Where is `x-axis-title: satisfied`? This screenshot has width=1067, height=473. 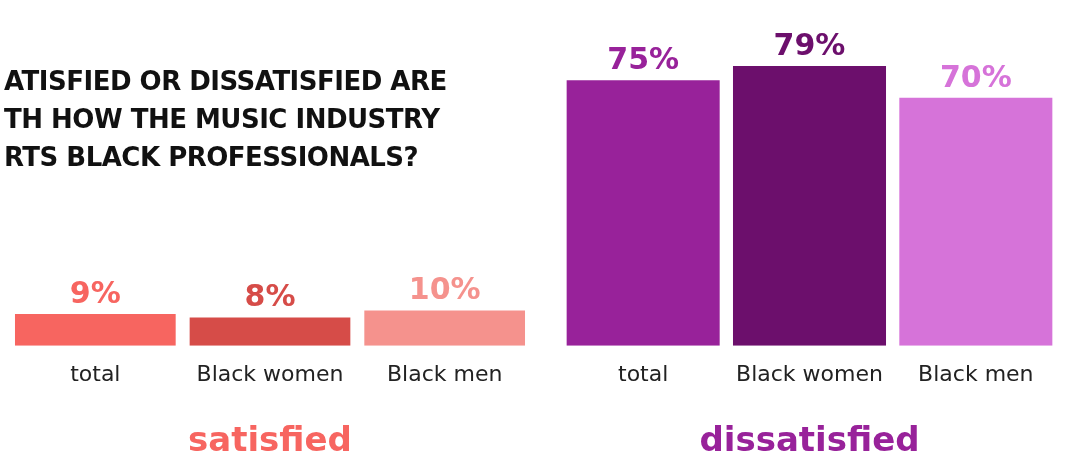
x-axis-title: satisfied is located at coordinates (270, 439).